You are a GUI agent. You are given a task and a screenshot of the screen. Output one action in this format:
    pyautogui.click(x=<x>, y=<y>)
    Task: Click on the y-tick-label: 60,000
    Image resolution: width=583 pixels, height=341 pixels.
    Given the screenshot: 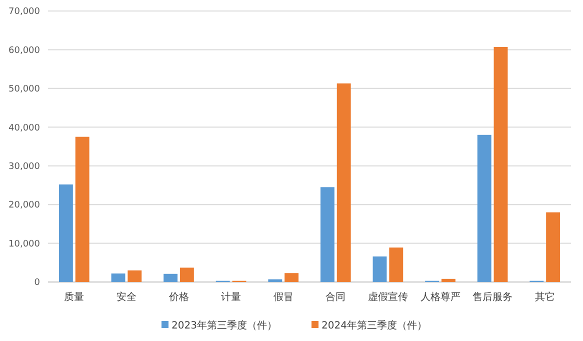 What is the action you would take?
    pyautogui.click(x=24, y=51)
    